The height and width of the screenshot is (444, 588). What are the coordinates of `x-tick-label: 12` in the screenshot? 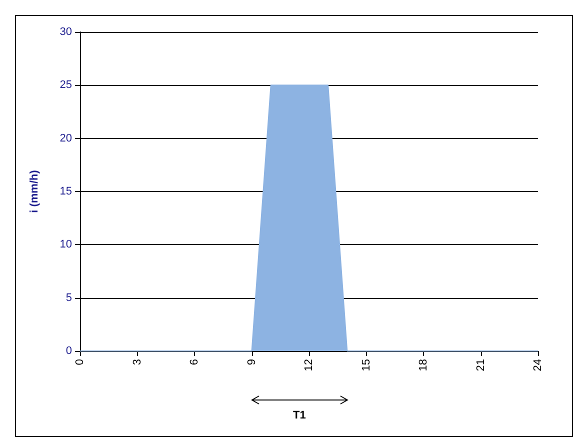 It's located at (309, 365).